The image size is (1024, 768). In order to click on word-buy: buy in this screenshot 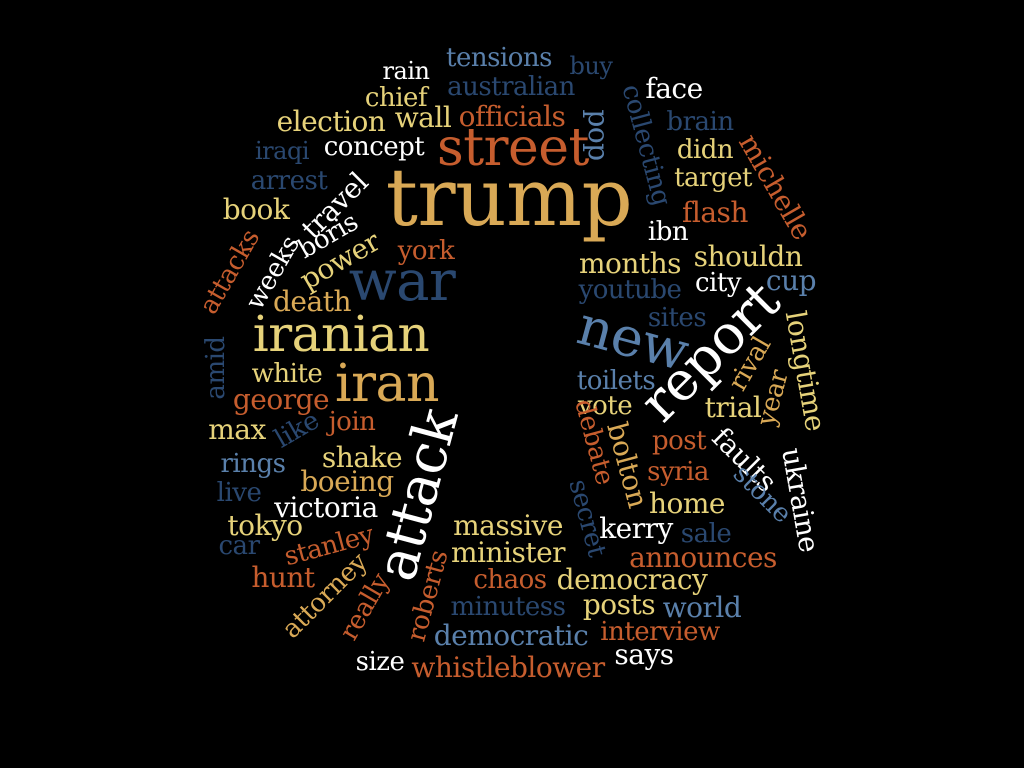, I will do `click(591, 66)`.